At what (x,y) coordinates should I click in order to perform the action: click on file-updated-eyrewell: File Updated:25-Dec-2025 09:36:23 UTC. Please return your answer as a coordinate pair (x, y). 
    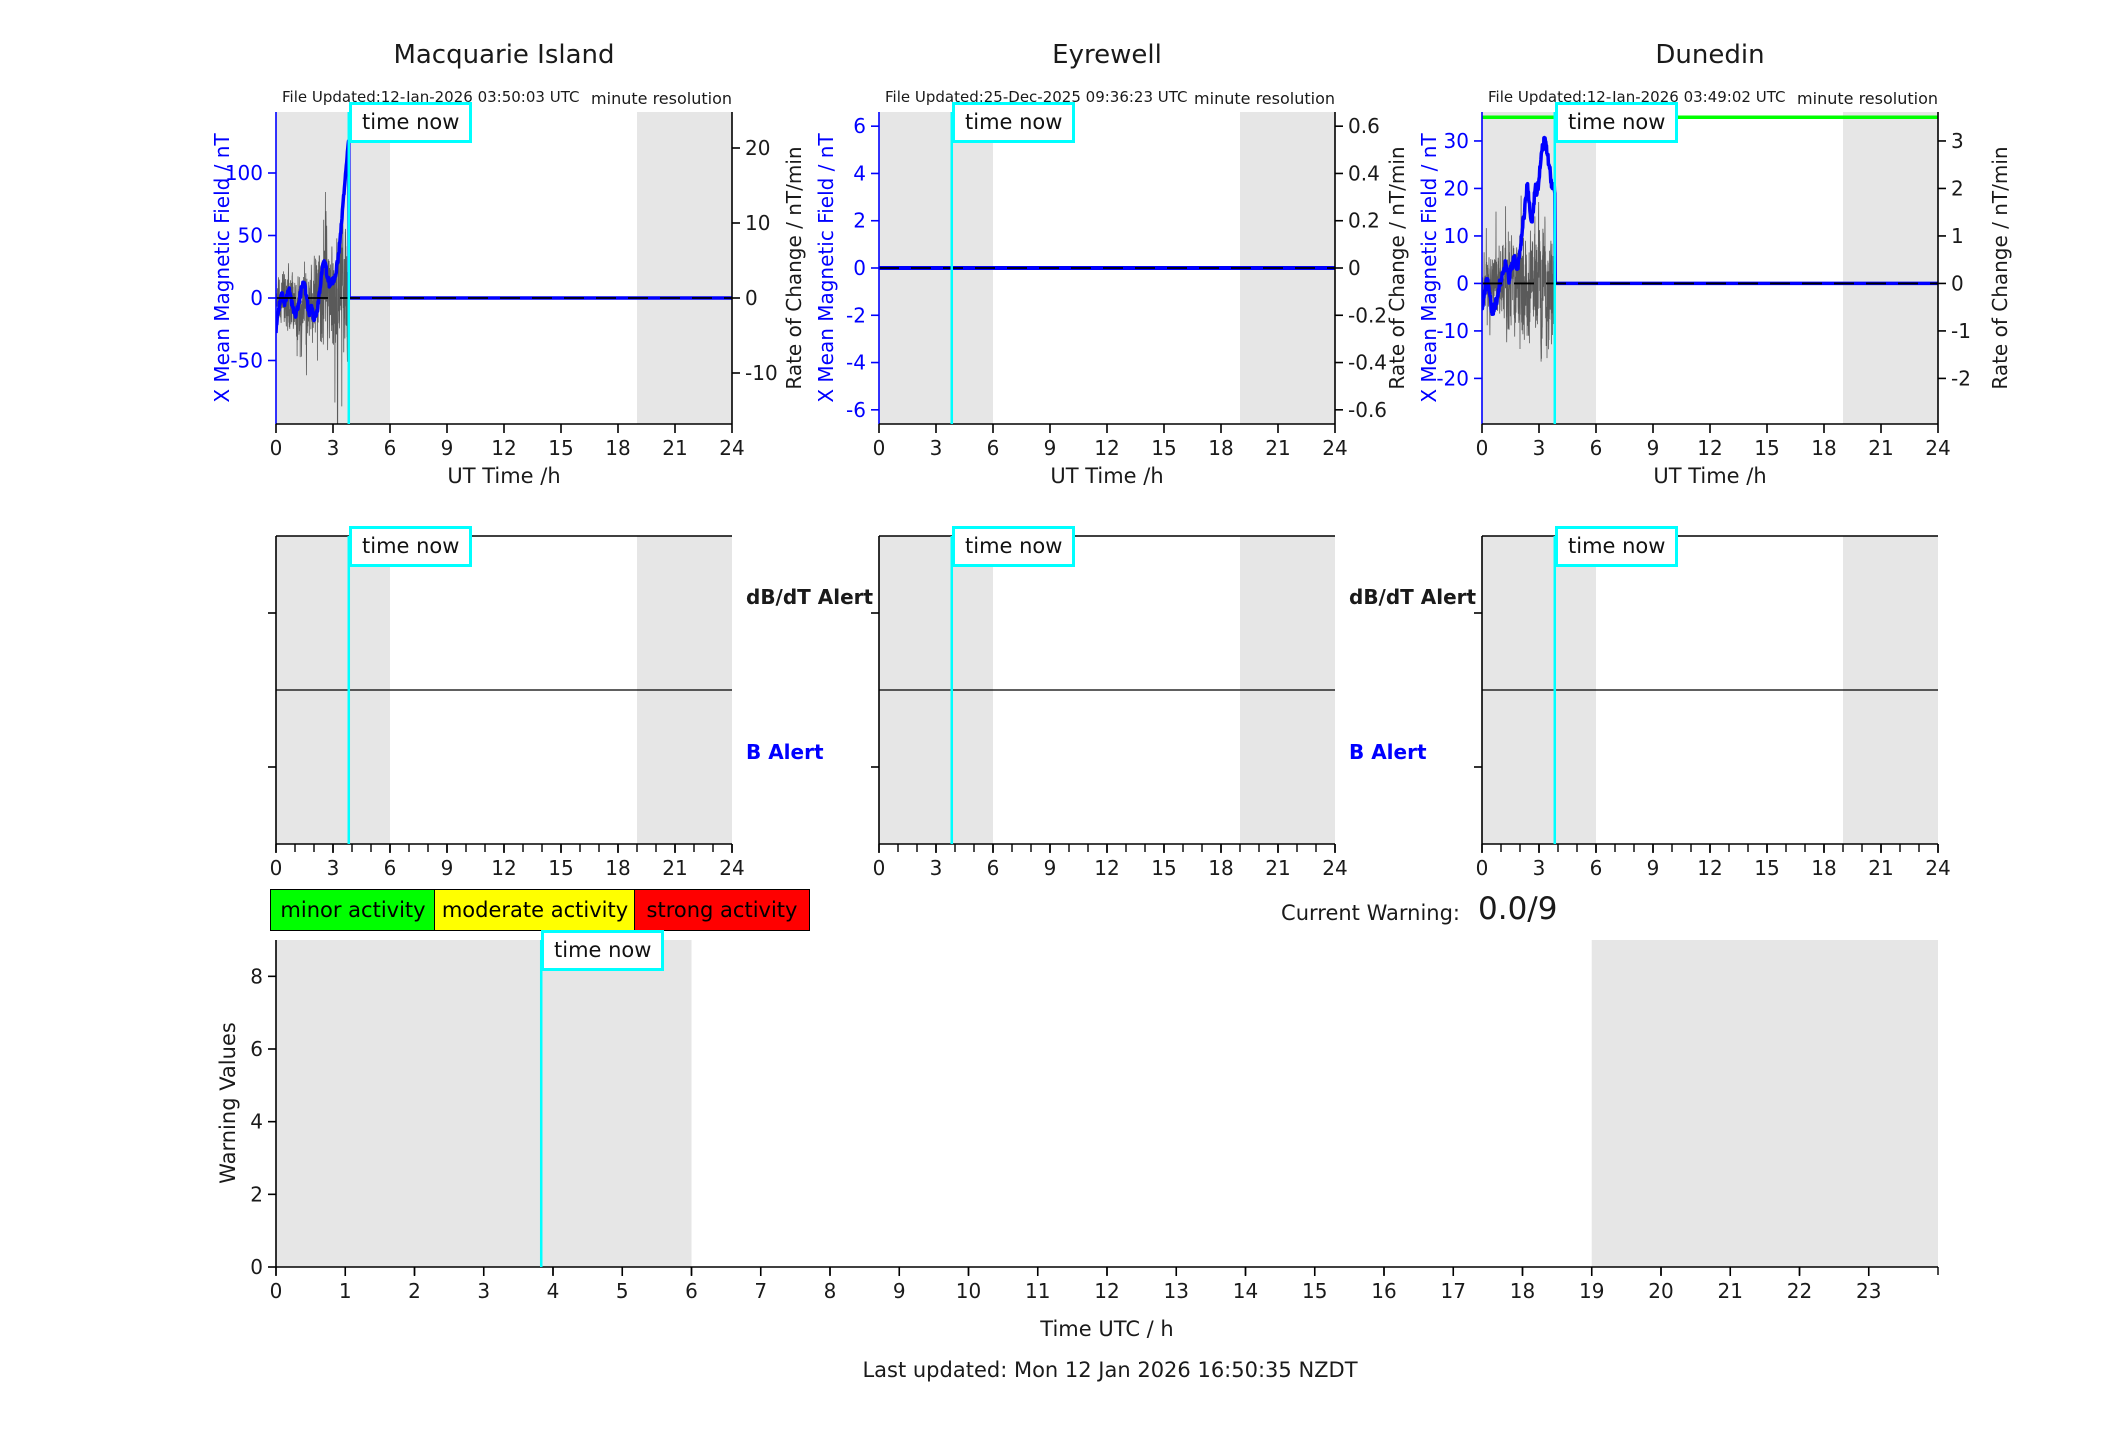
    Looking at the image, I should click on (1036, 97).